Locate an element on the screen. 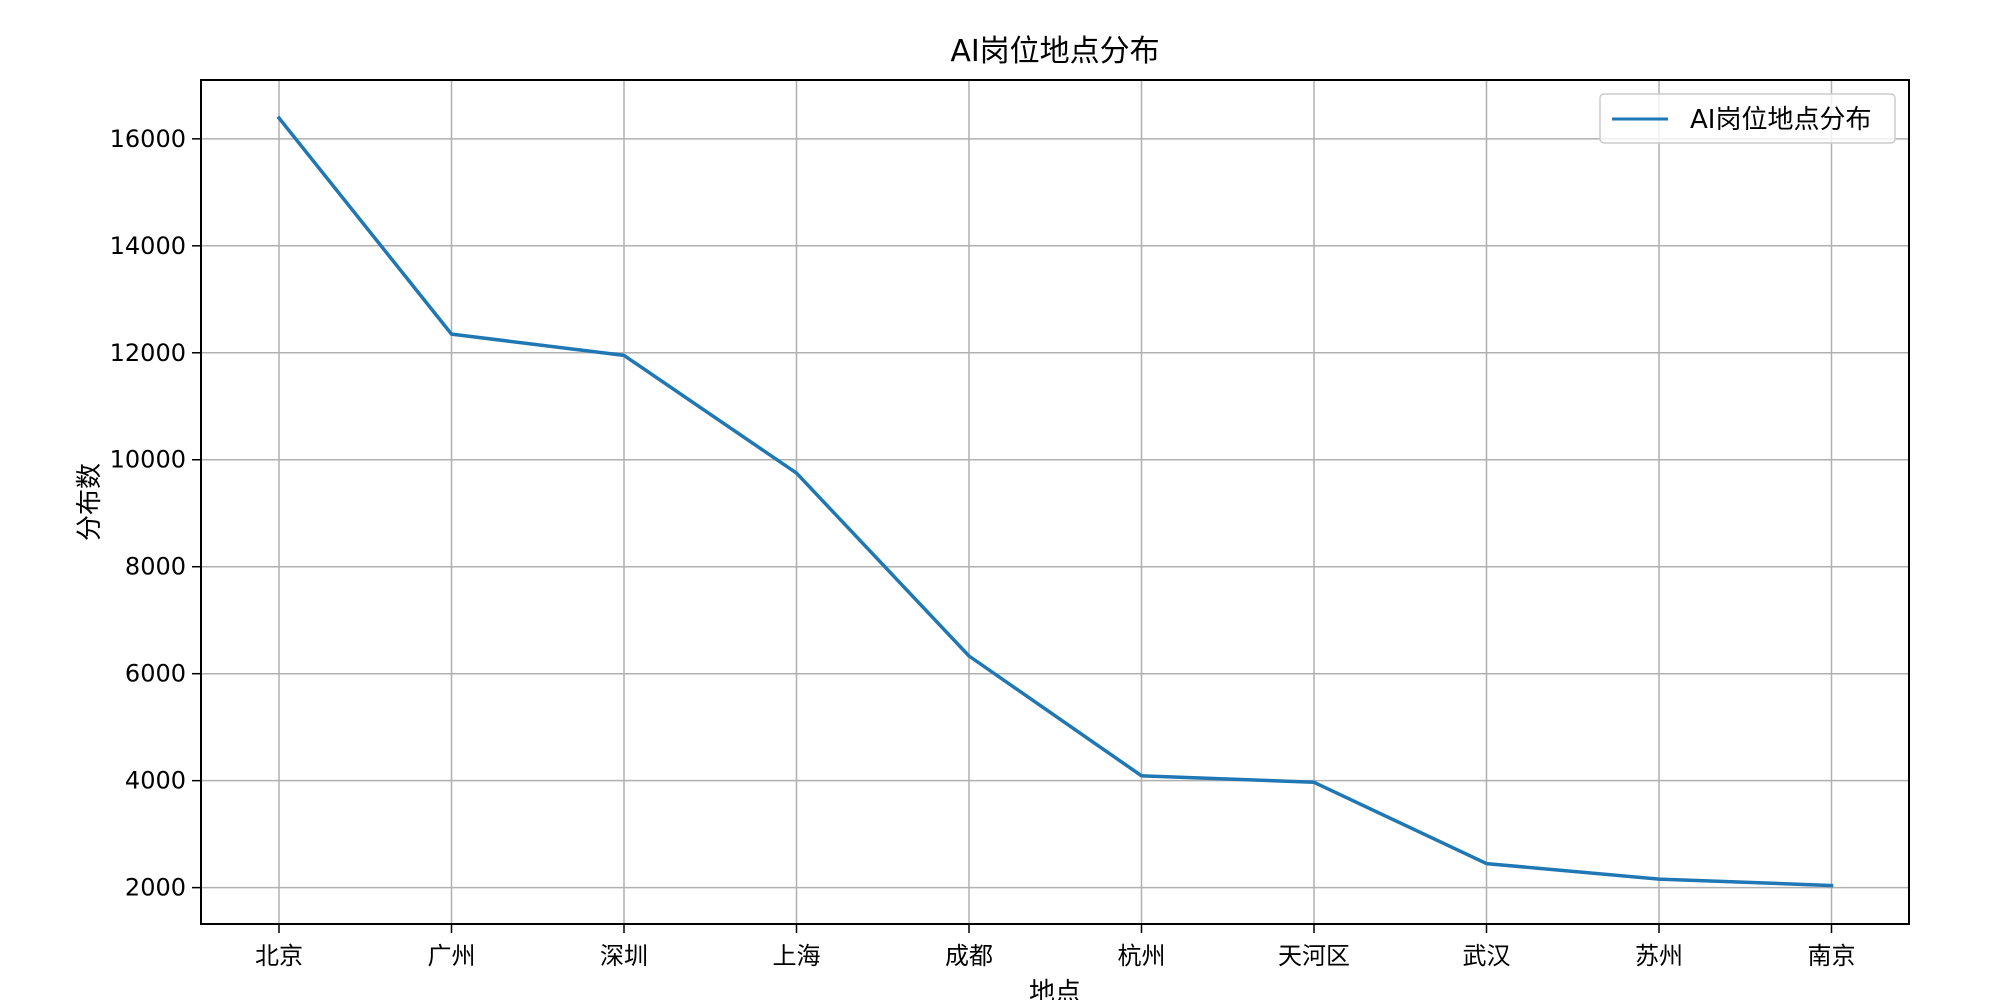 This screenshot has width=2000, height=1004. y-tick-label: 10000 is located at coordinates (148, 460).